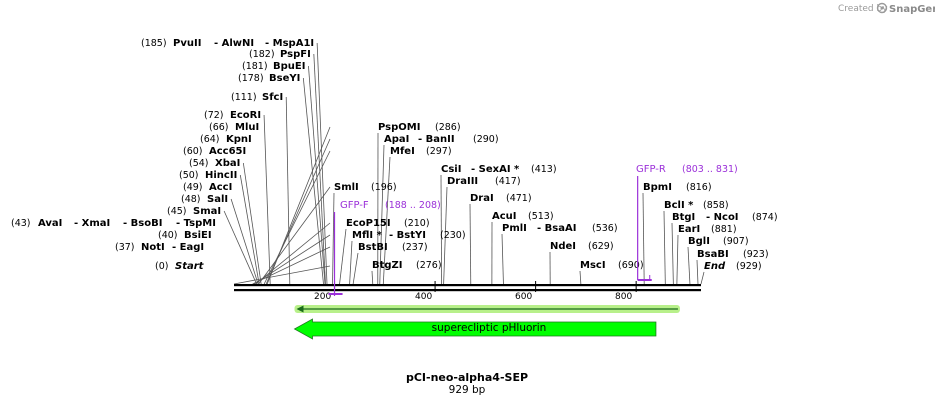  Describe the element at coordinates (556, 228) in the screenshot. I see `site-bsaai: - BsaAI` at that location.